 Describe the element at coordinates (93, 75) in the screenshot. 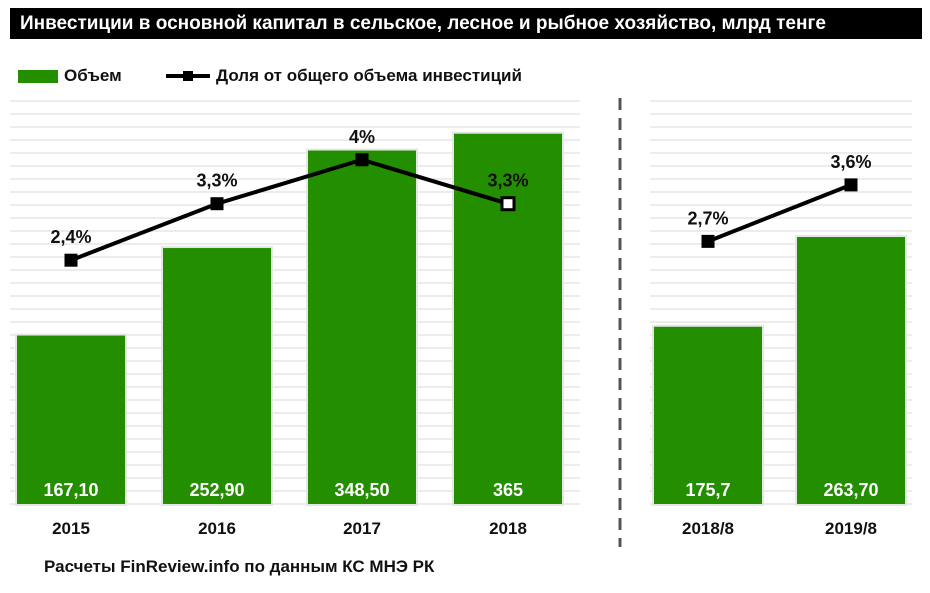

I see `legend-label-volume: Объем` at that location.